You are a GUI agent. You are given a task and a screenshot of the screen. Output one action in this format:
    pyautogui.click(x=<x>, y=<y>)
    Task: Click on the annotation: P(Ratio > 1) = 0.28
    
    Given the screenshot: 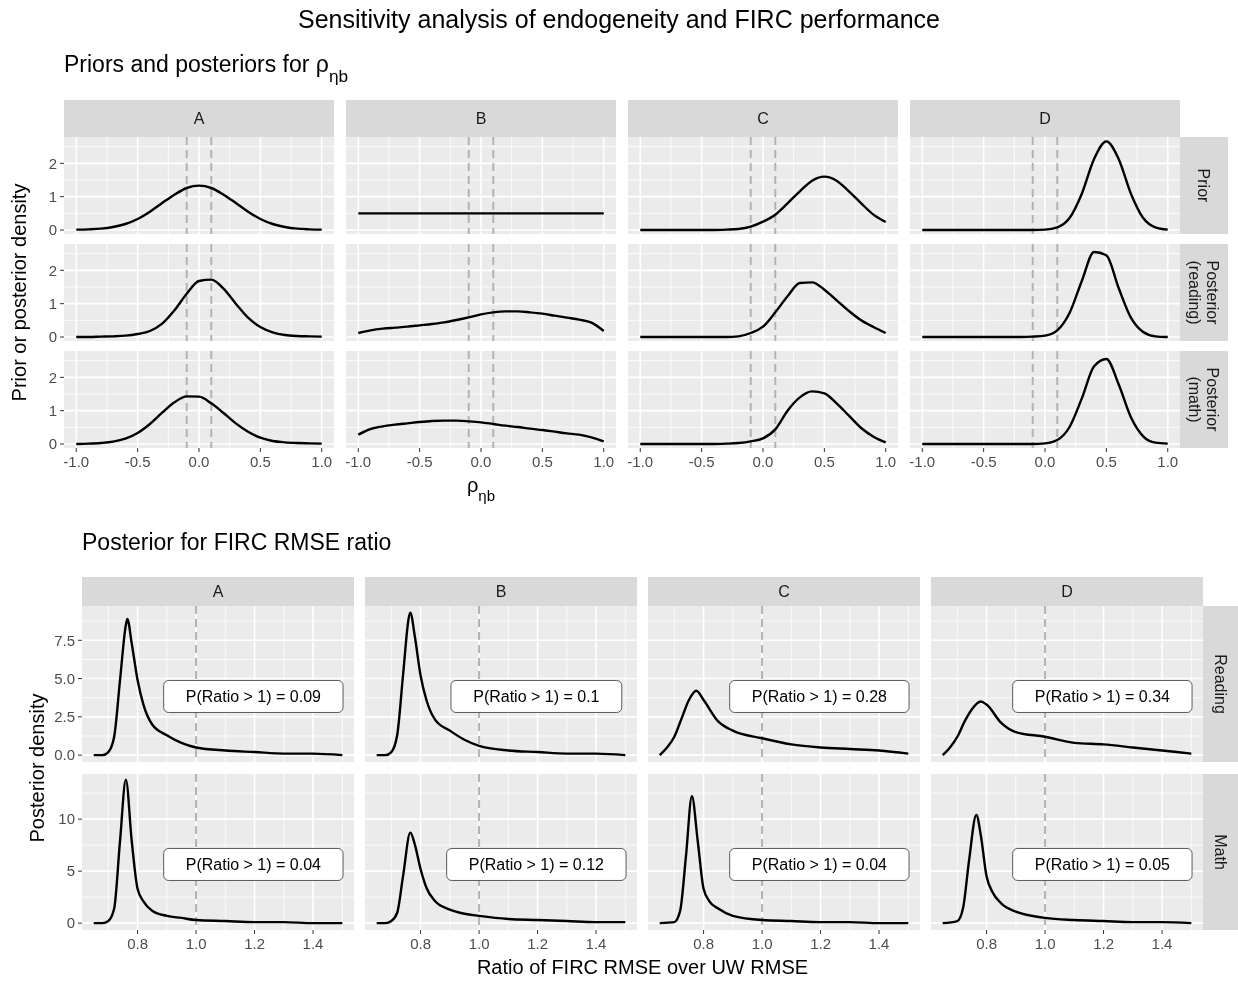 What is the action you would take?
    pyautogui.click(x=819, y=697)
    